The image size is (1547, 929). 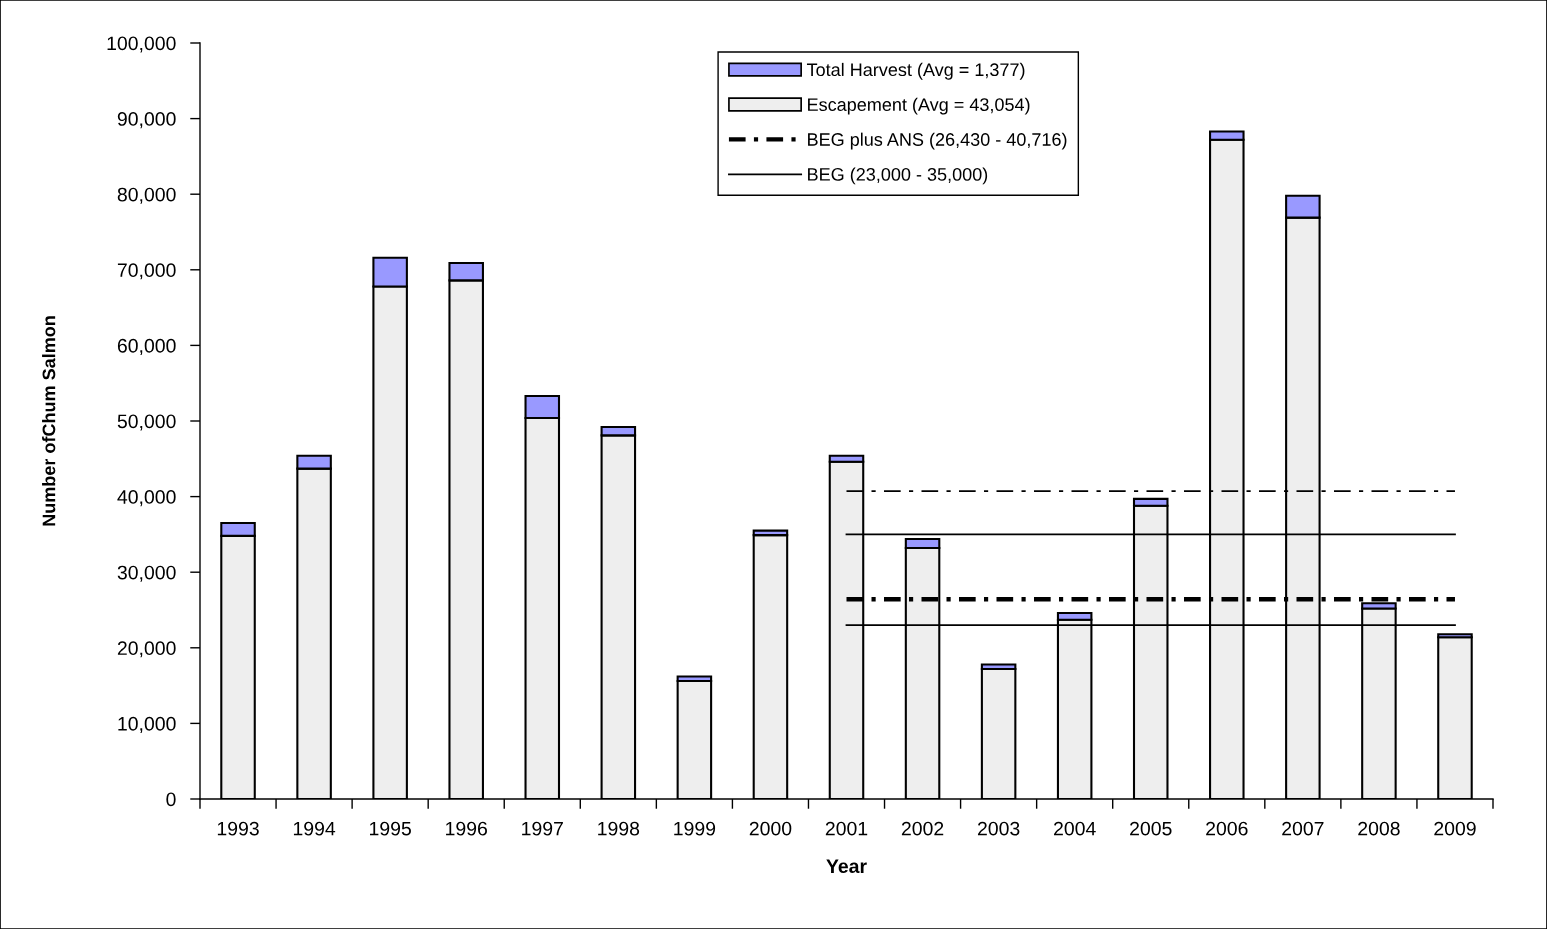 What do you see at coordinates (846, 828) in the screenshot?
I see `x-tick-label: 2001` at bounding box center [846, 828].